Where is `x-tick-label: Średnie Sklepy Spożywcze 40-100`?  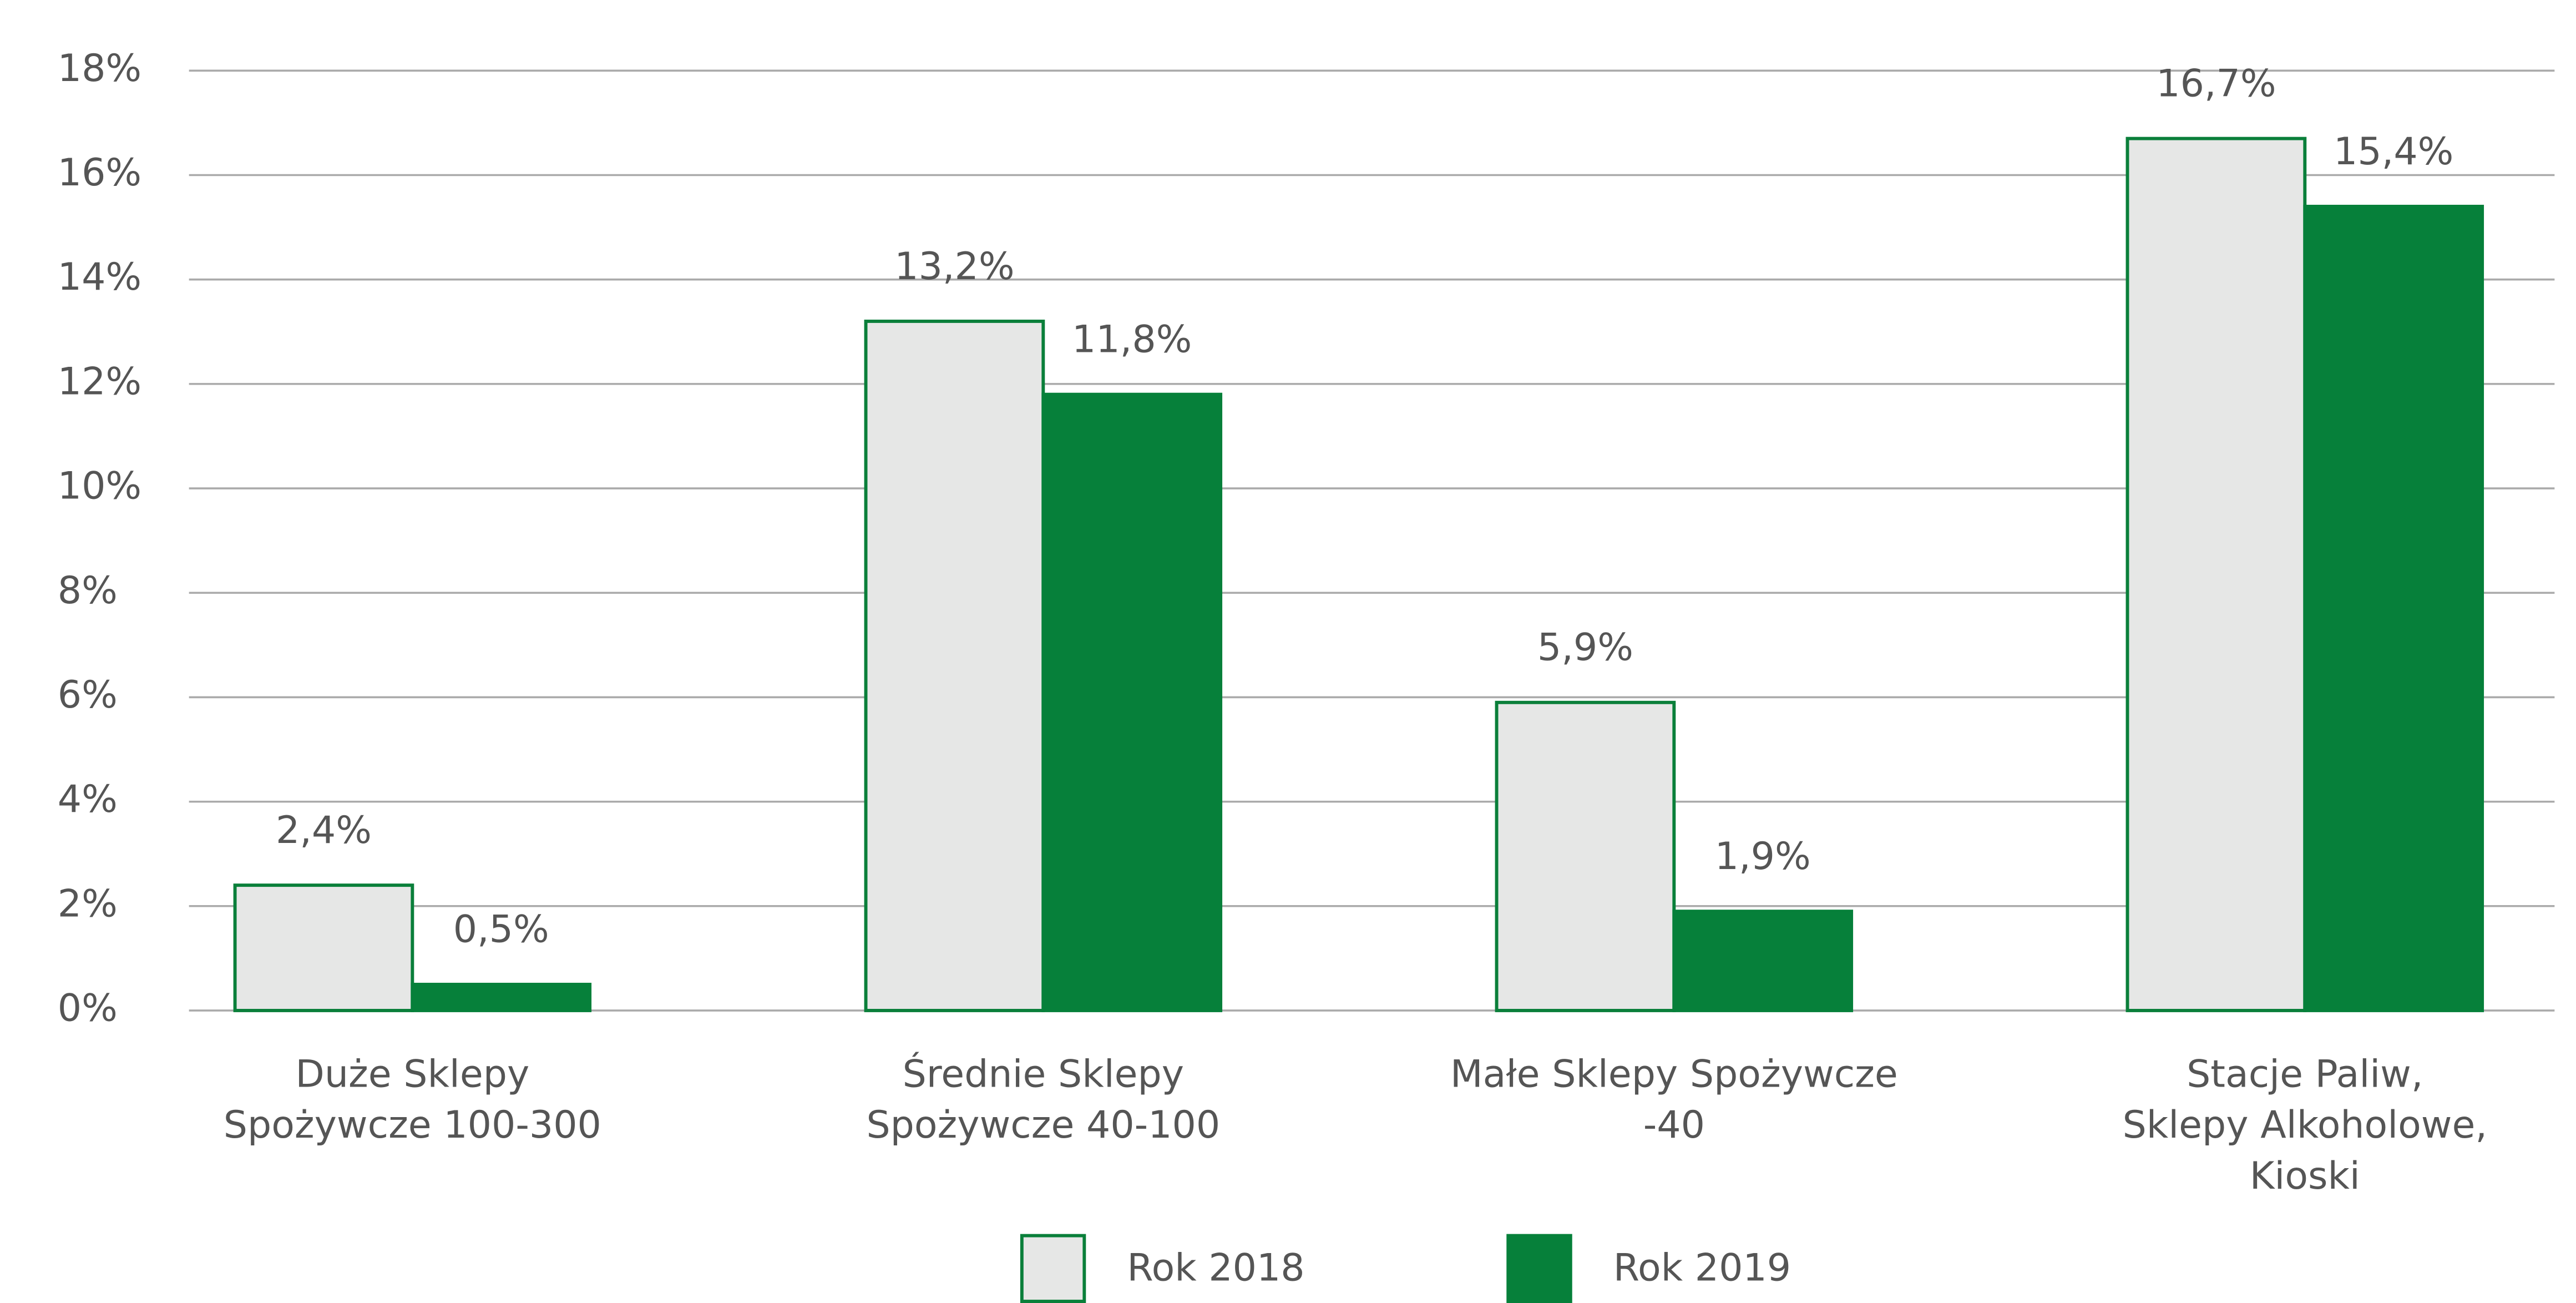
x-tick-label: Średnie Sklepy Spożywcze 40-100 is located at coordinates (1043, 1099).